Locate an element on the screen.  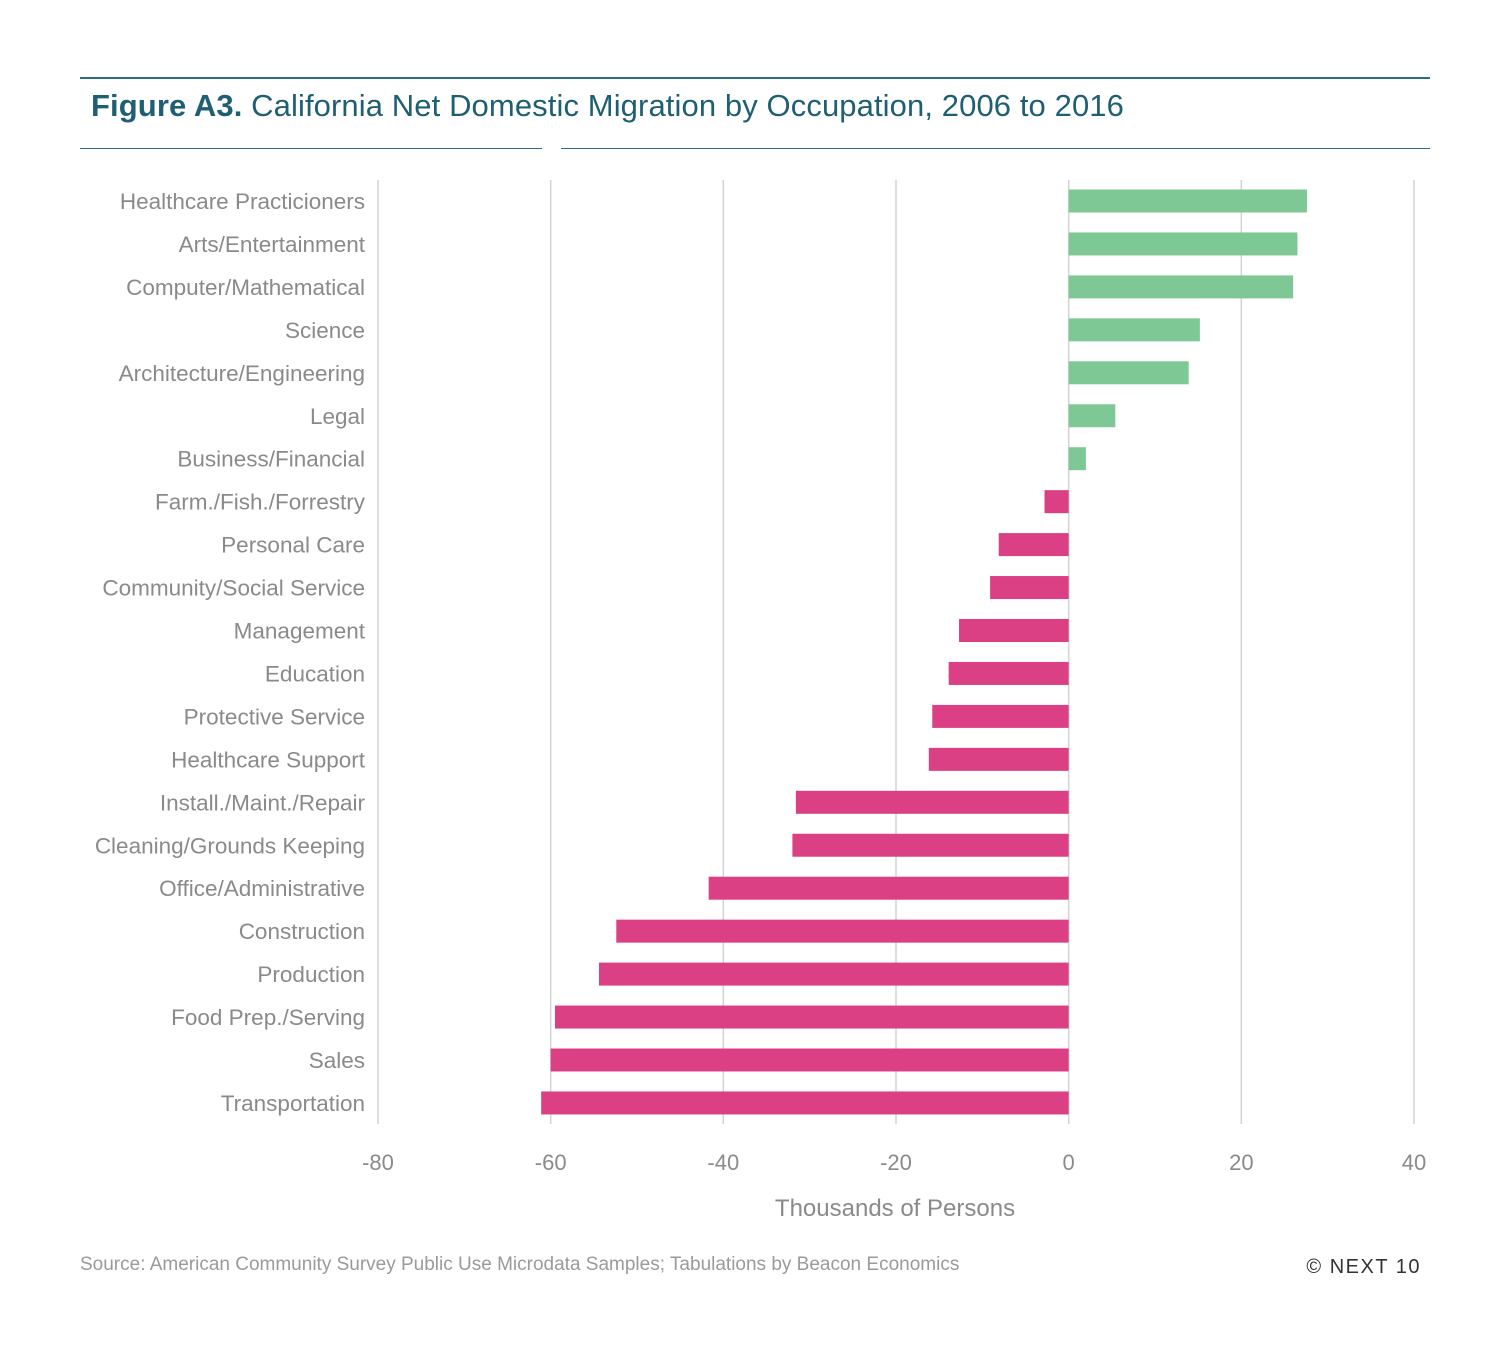
chart-title-lead: Figure A3. is located at coordinates (167, 105).